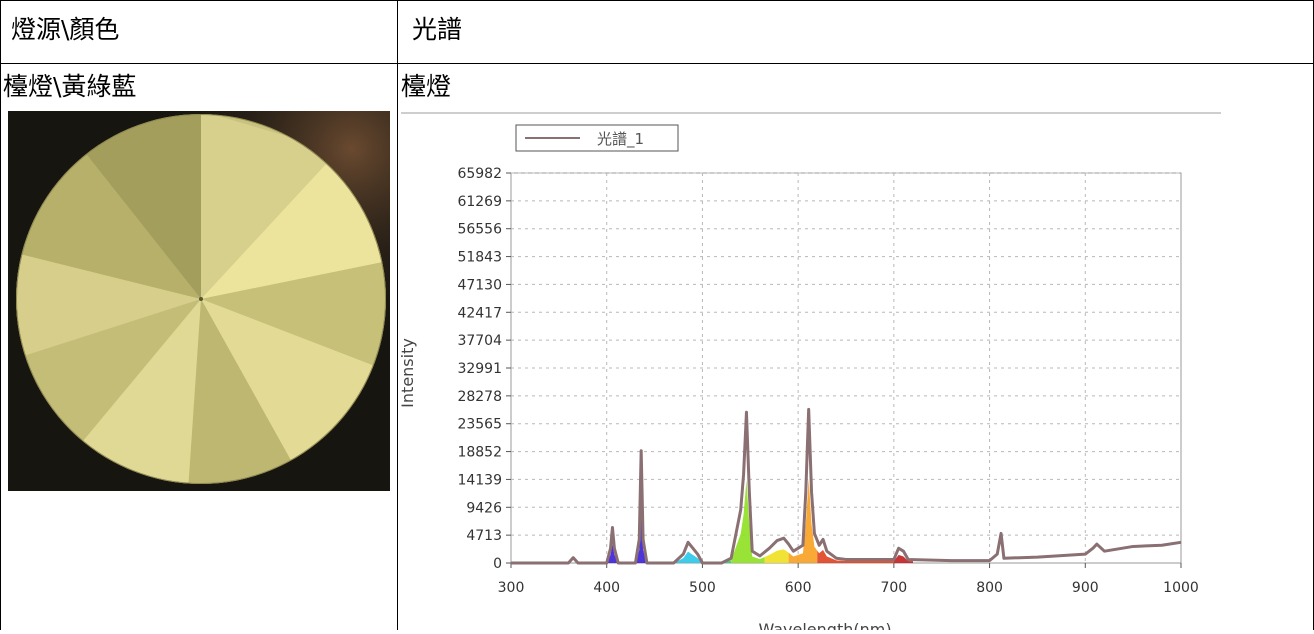 This screenshot has height=634, width=1314. Describe the element at coordinates (70, 86) in the screenshot. I see `row-label-lamp-colors: 檯燈\黃綠藍` at that location.